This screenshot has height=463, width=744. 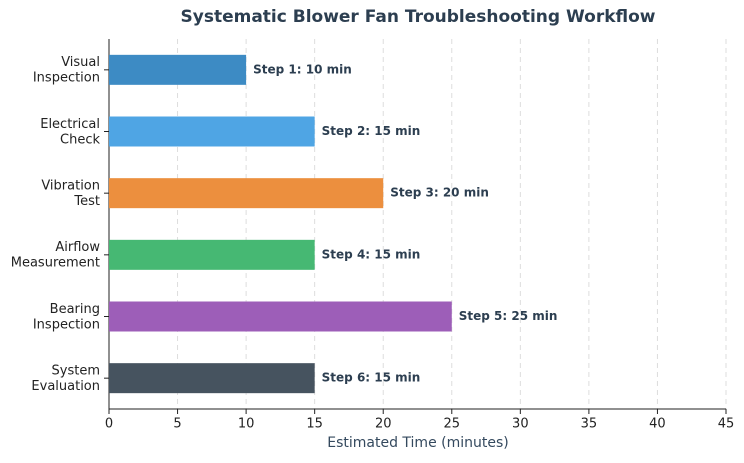 What do you see at coordinates (726, 424) in the screenshot?
I see `x-tick-label: 45` at bounding box center [726, 424].